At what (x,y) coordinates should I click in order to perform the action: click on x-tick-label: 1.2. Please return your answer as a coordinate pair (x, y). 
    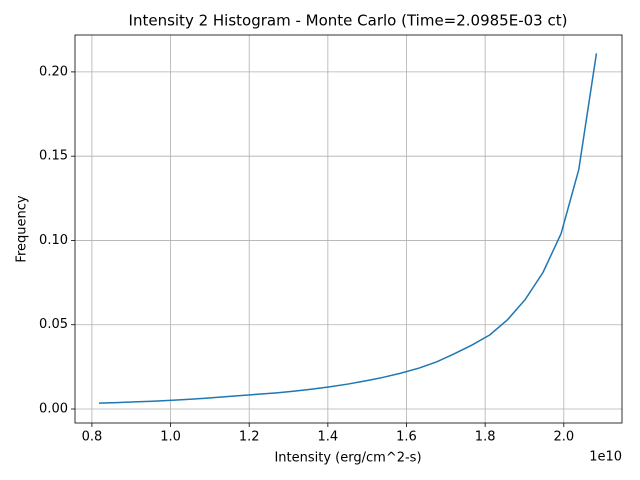
    Looking at the image, I should click on (249, 437).